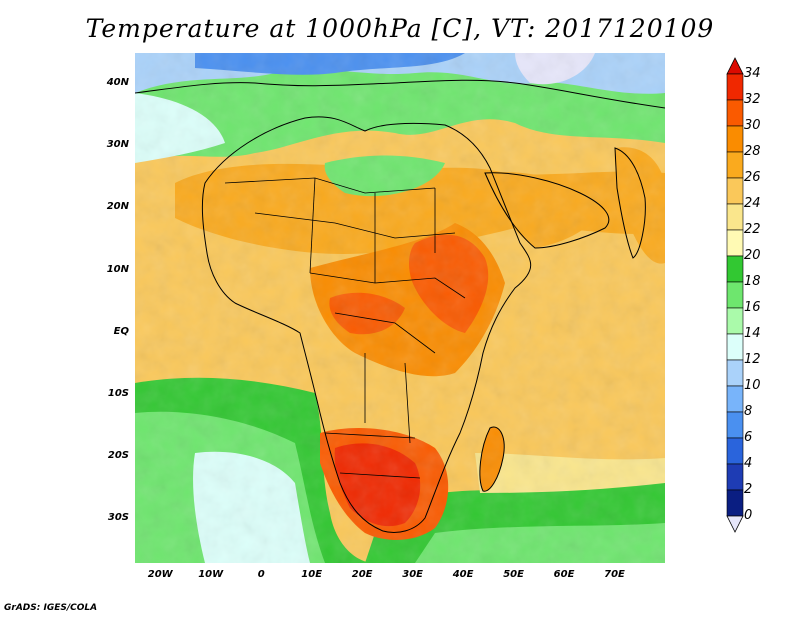 Image resolution: width=800 pixels, height=618 pixels. I want to click on lat-tick-label: 30N, so click(117, 145).